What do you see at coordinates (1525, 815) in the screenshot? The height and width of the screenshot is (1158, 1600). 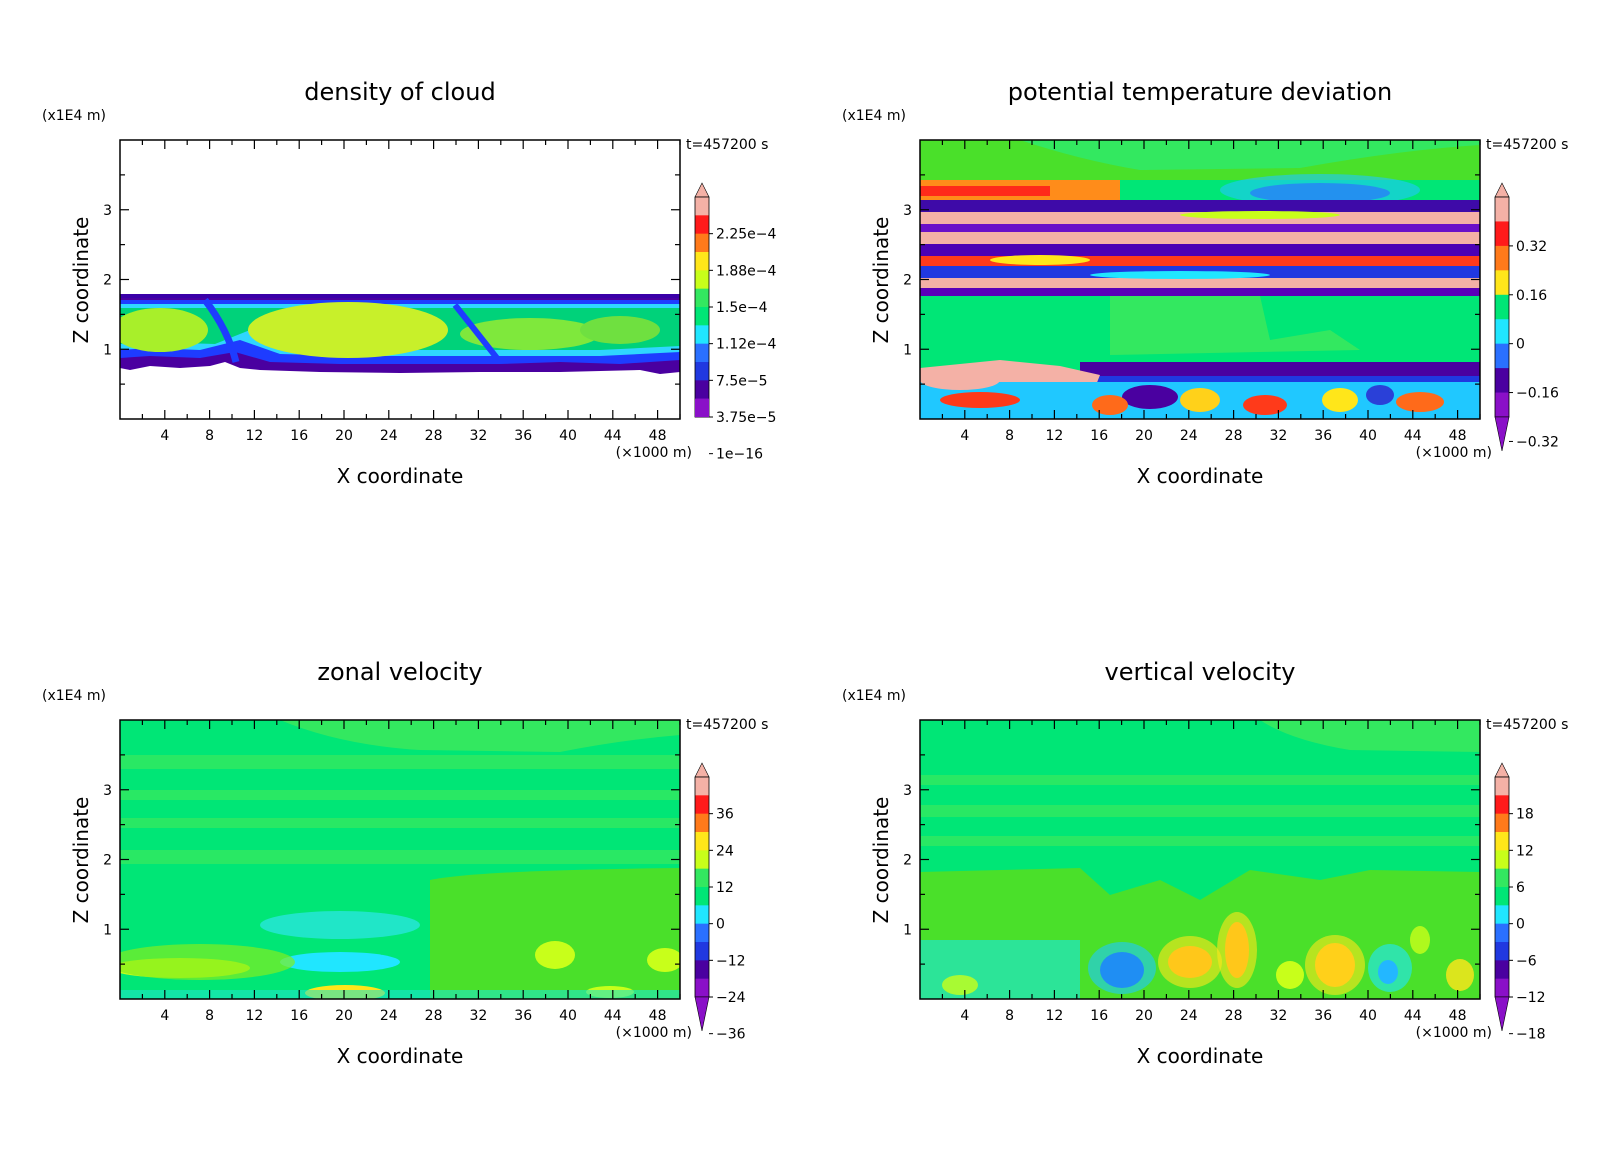 I see `colorbar-label: 18` at bounding box center [1525, 815].